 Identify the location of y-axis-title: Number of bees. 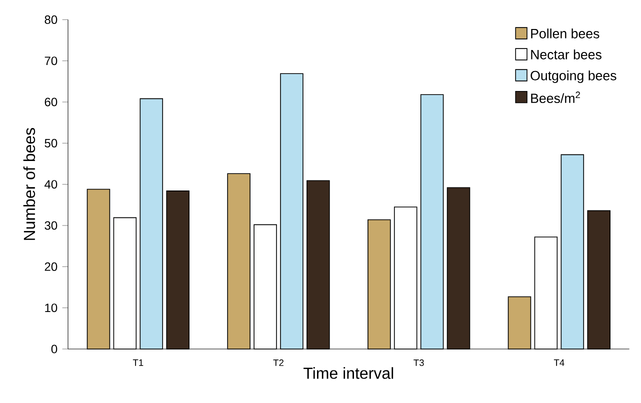
(29, 184).